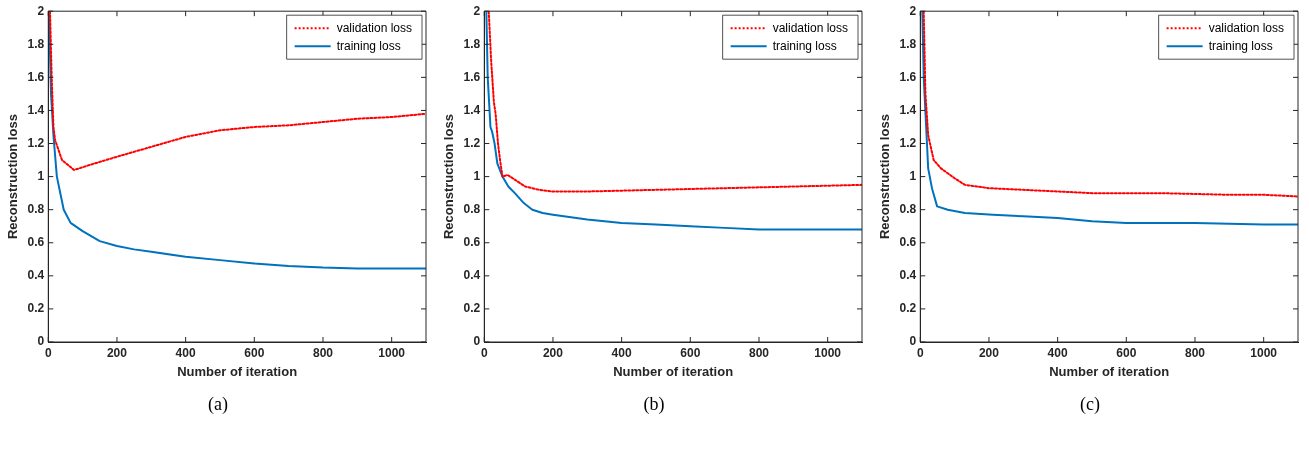  What do you see at coordinates (1090, 404) in the screenshot?
I see `text: (c)` at bounding box center [1090, 404].